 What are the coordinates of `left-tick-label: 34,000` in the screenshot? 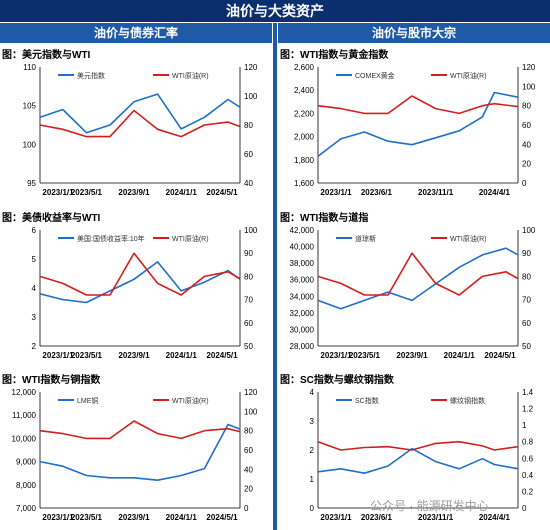 It's located at (302, 296).